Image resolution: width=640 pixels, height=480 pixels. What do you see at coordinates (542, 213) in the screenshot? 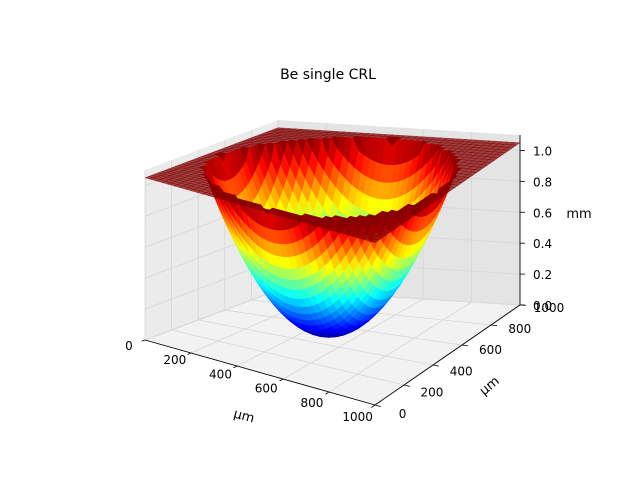
I see `z-tick-label: 0.6` at bounding box center [542, 213].